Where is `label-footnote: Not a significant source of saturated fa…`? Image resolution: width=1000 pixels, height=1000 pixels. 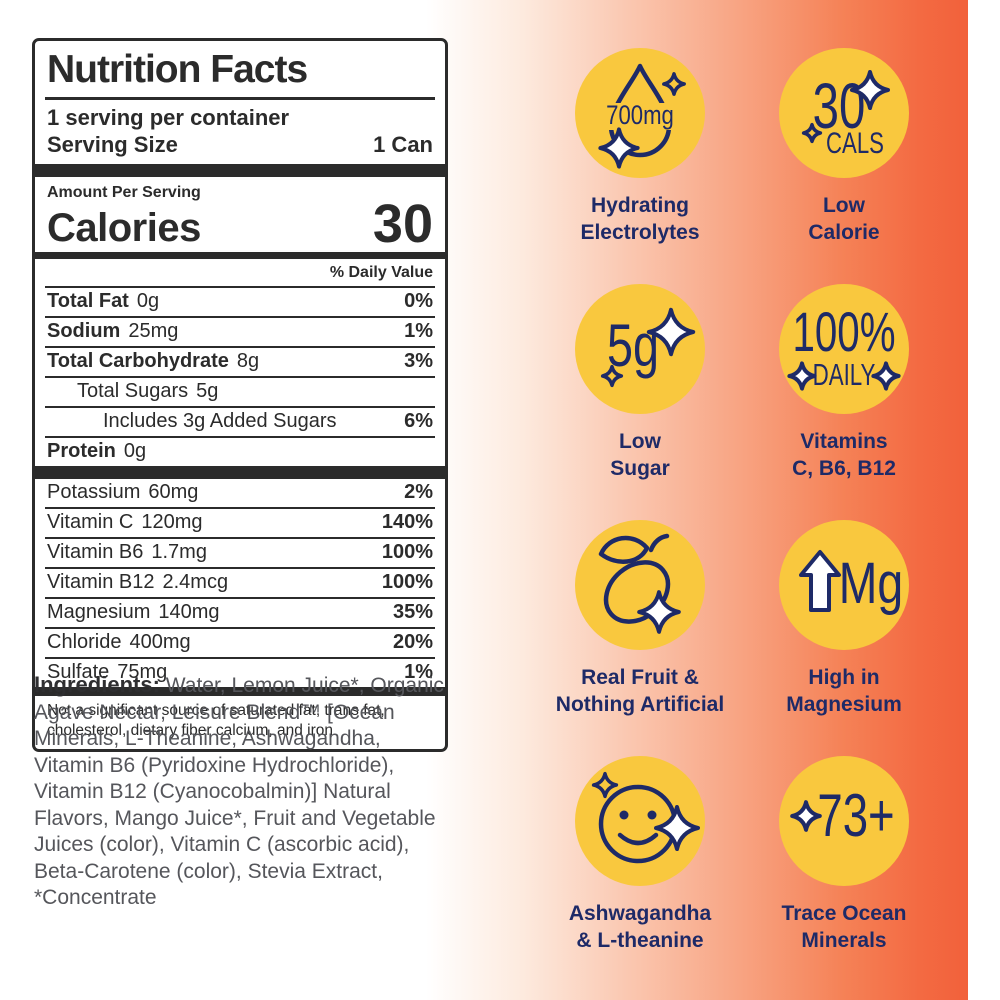
label-footnote: Not a significant source of saturated fa… is located at coordinates (216, 720).